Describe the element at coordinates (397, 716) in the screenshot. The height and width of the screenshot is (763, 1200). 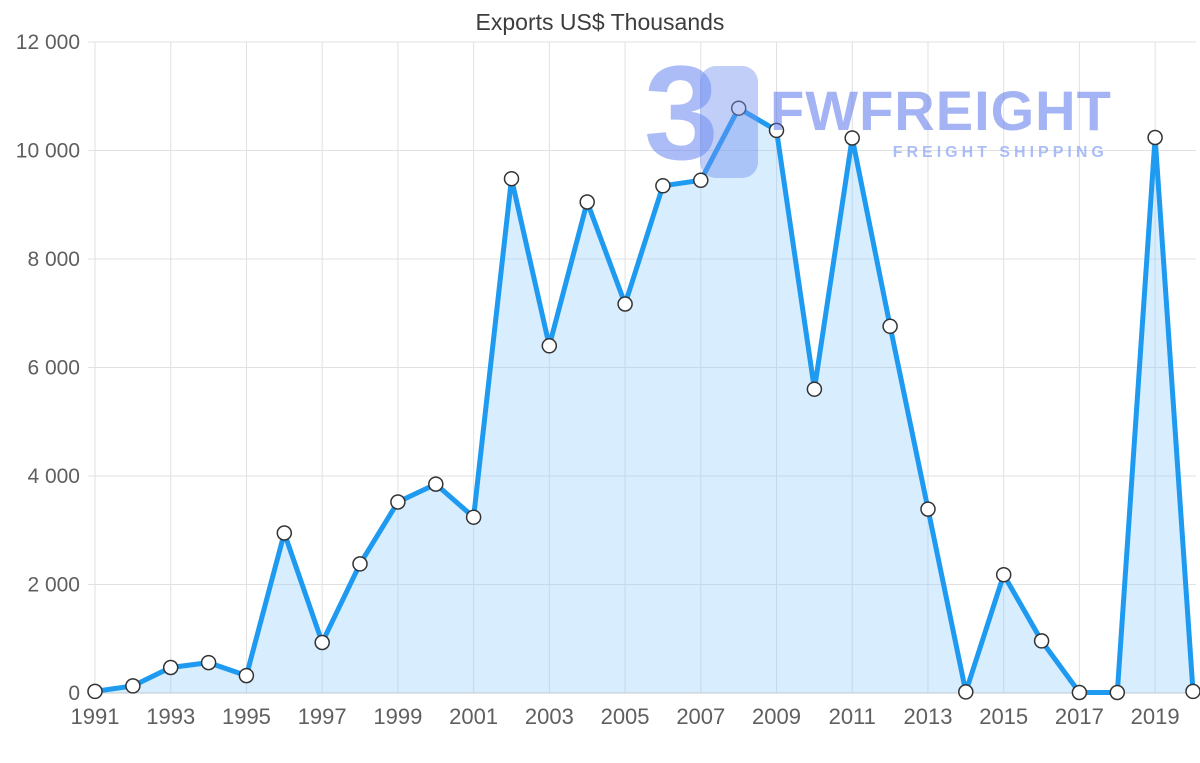
I see `x-axis-tick-label: 1999` at that location.